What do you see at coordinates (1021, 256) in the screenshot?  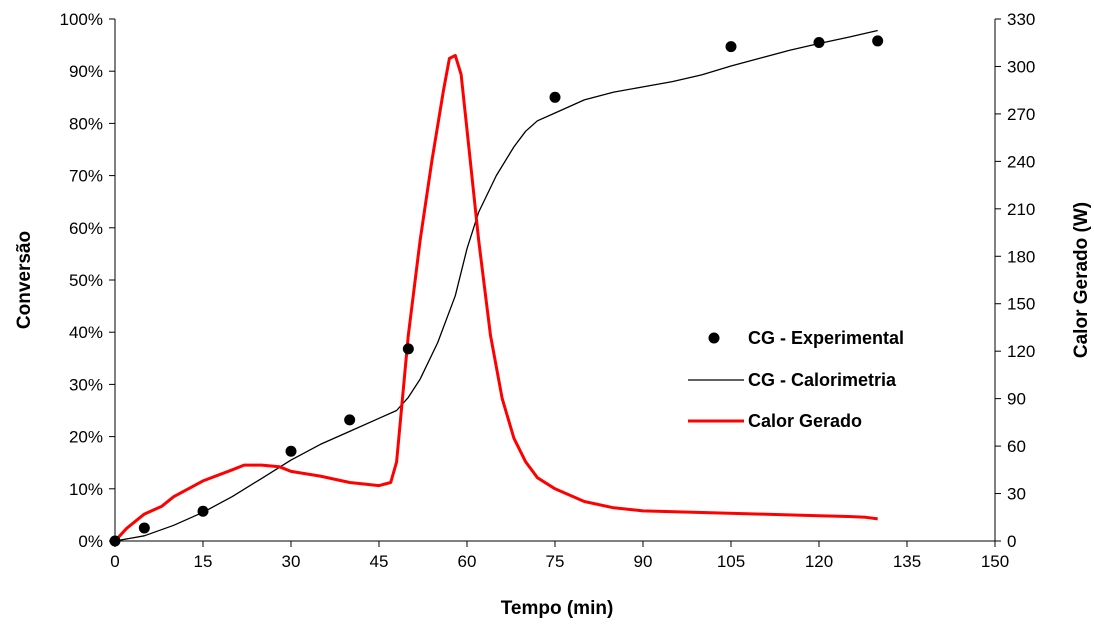 I see `y-right-tick-label: 180` at bounding box center [1021, 256].